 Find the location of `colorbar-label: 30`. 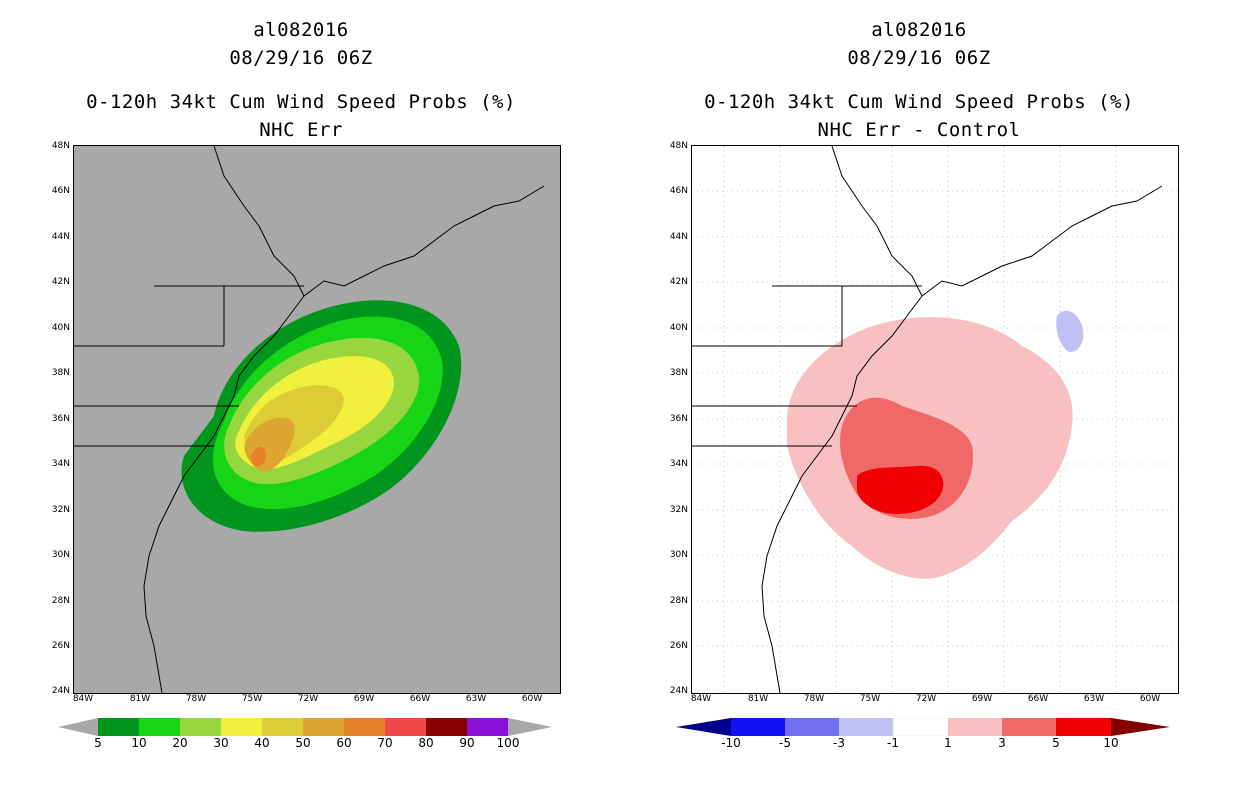

colorbar-label: 30 is located at coordinates (221, 743).